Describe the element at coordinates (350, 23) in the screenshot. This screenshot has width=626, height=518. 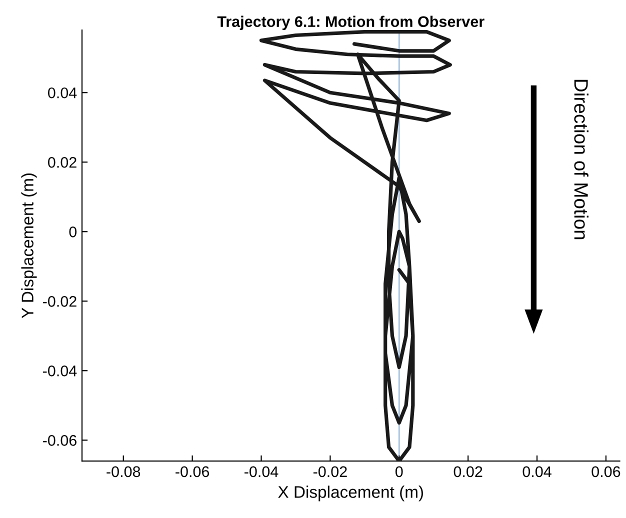
I see `chart-title: Trajectory 6.1: Motion from Observer` at that location.